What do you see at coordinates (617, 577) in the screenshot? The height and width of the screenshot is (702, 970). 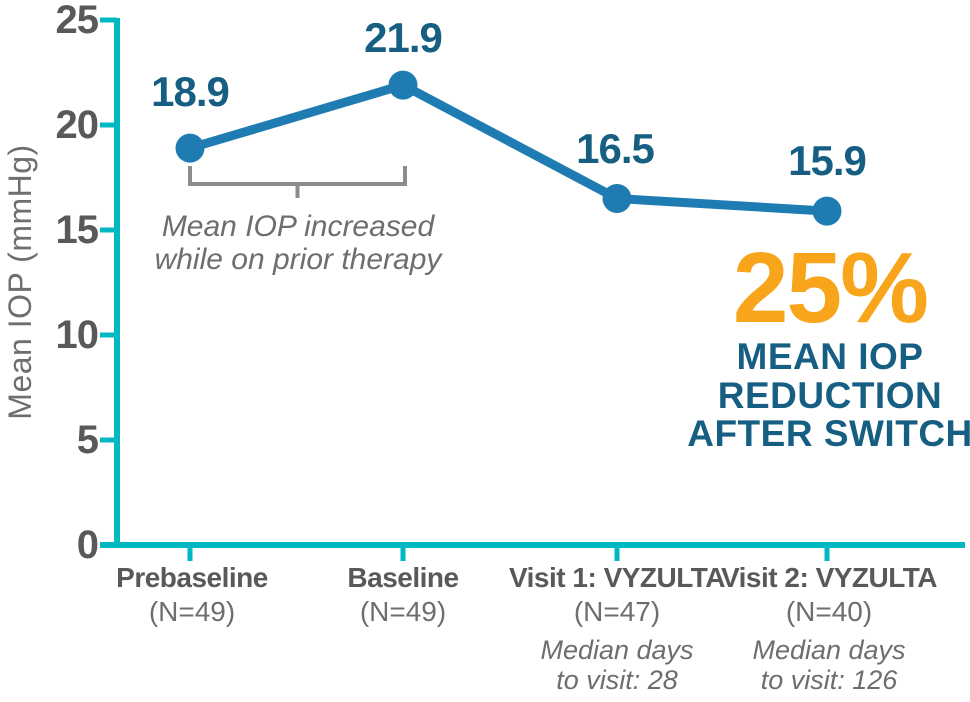 I see `category-label: Visit 1: VYZULTA` at bounding box center [617, 577].